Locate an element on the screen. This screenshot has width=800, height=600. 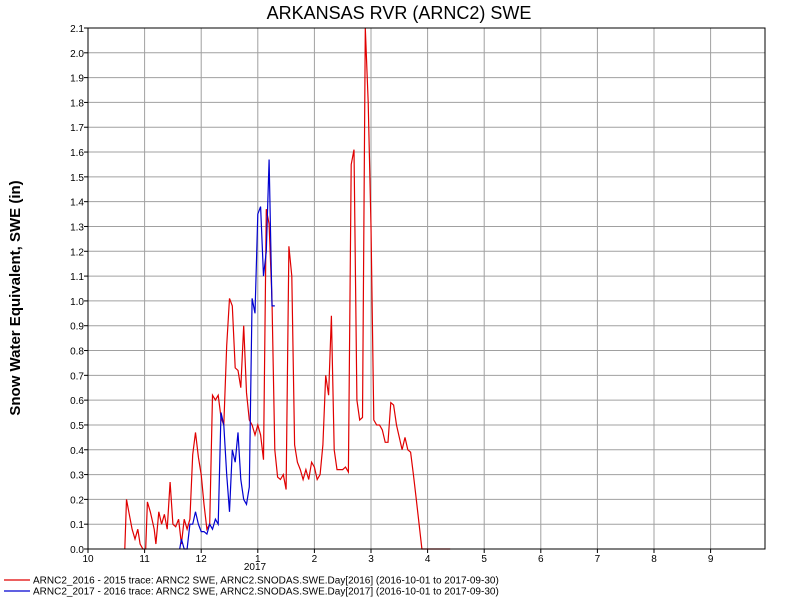
y-tick-label: 2.0 is located at coordinates (77, 54).